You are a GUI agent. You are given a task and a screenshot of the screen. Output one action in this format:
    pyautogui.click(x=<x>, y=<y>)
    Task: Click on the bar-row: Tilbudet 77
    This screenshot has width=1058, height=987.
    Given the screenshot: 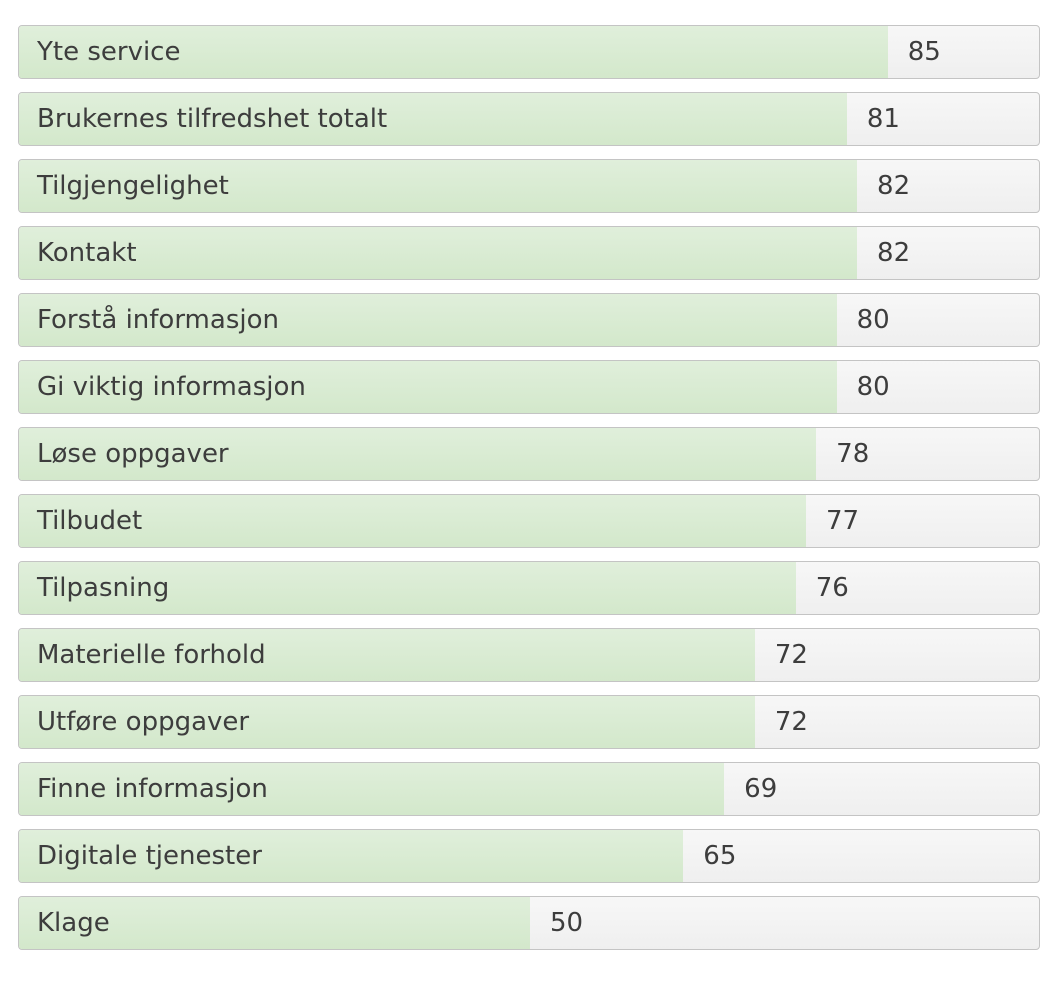 What is the action you would take?
    pyautogui.click(x=529, y=521)
    